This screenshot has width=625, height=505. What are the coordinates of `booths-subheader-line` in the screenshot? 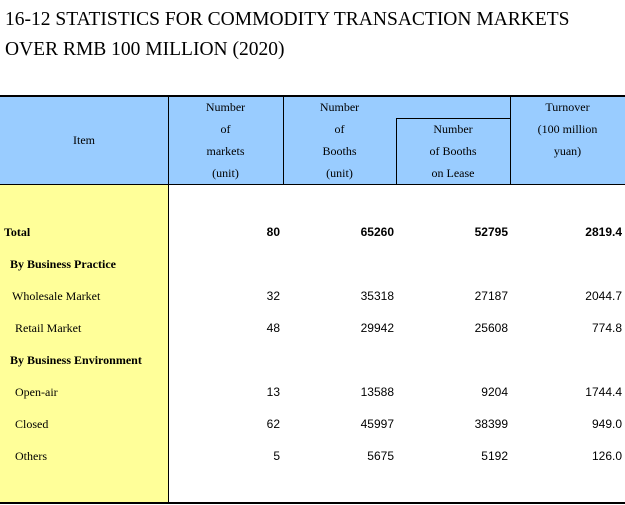 It's located at (453, 118).